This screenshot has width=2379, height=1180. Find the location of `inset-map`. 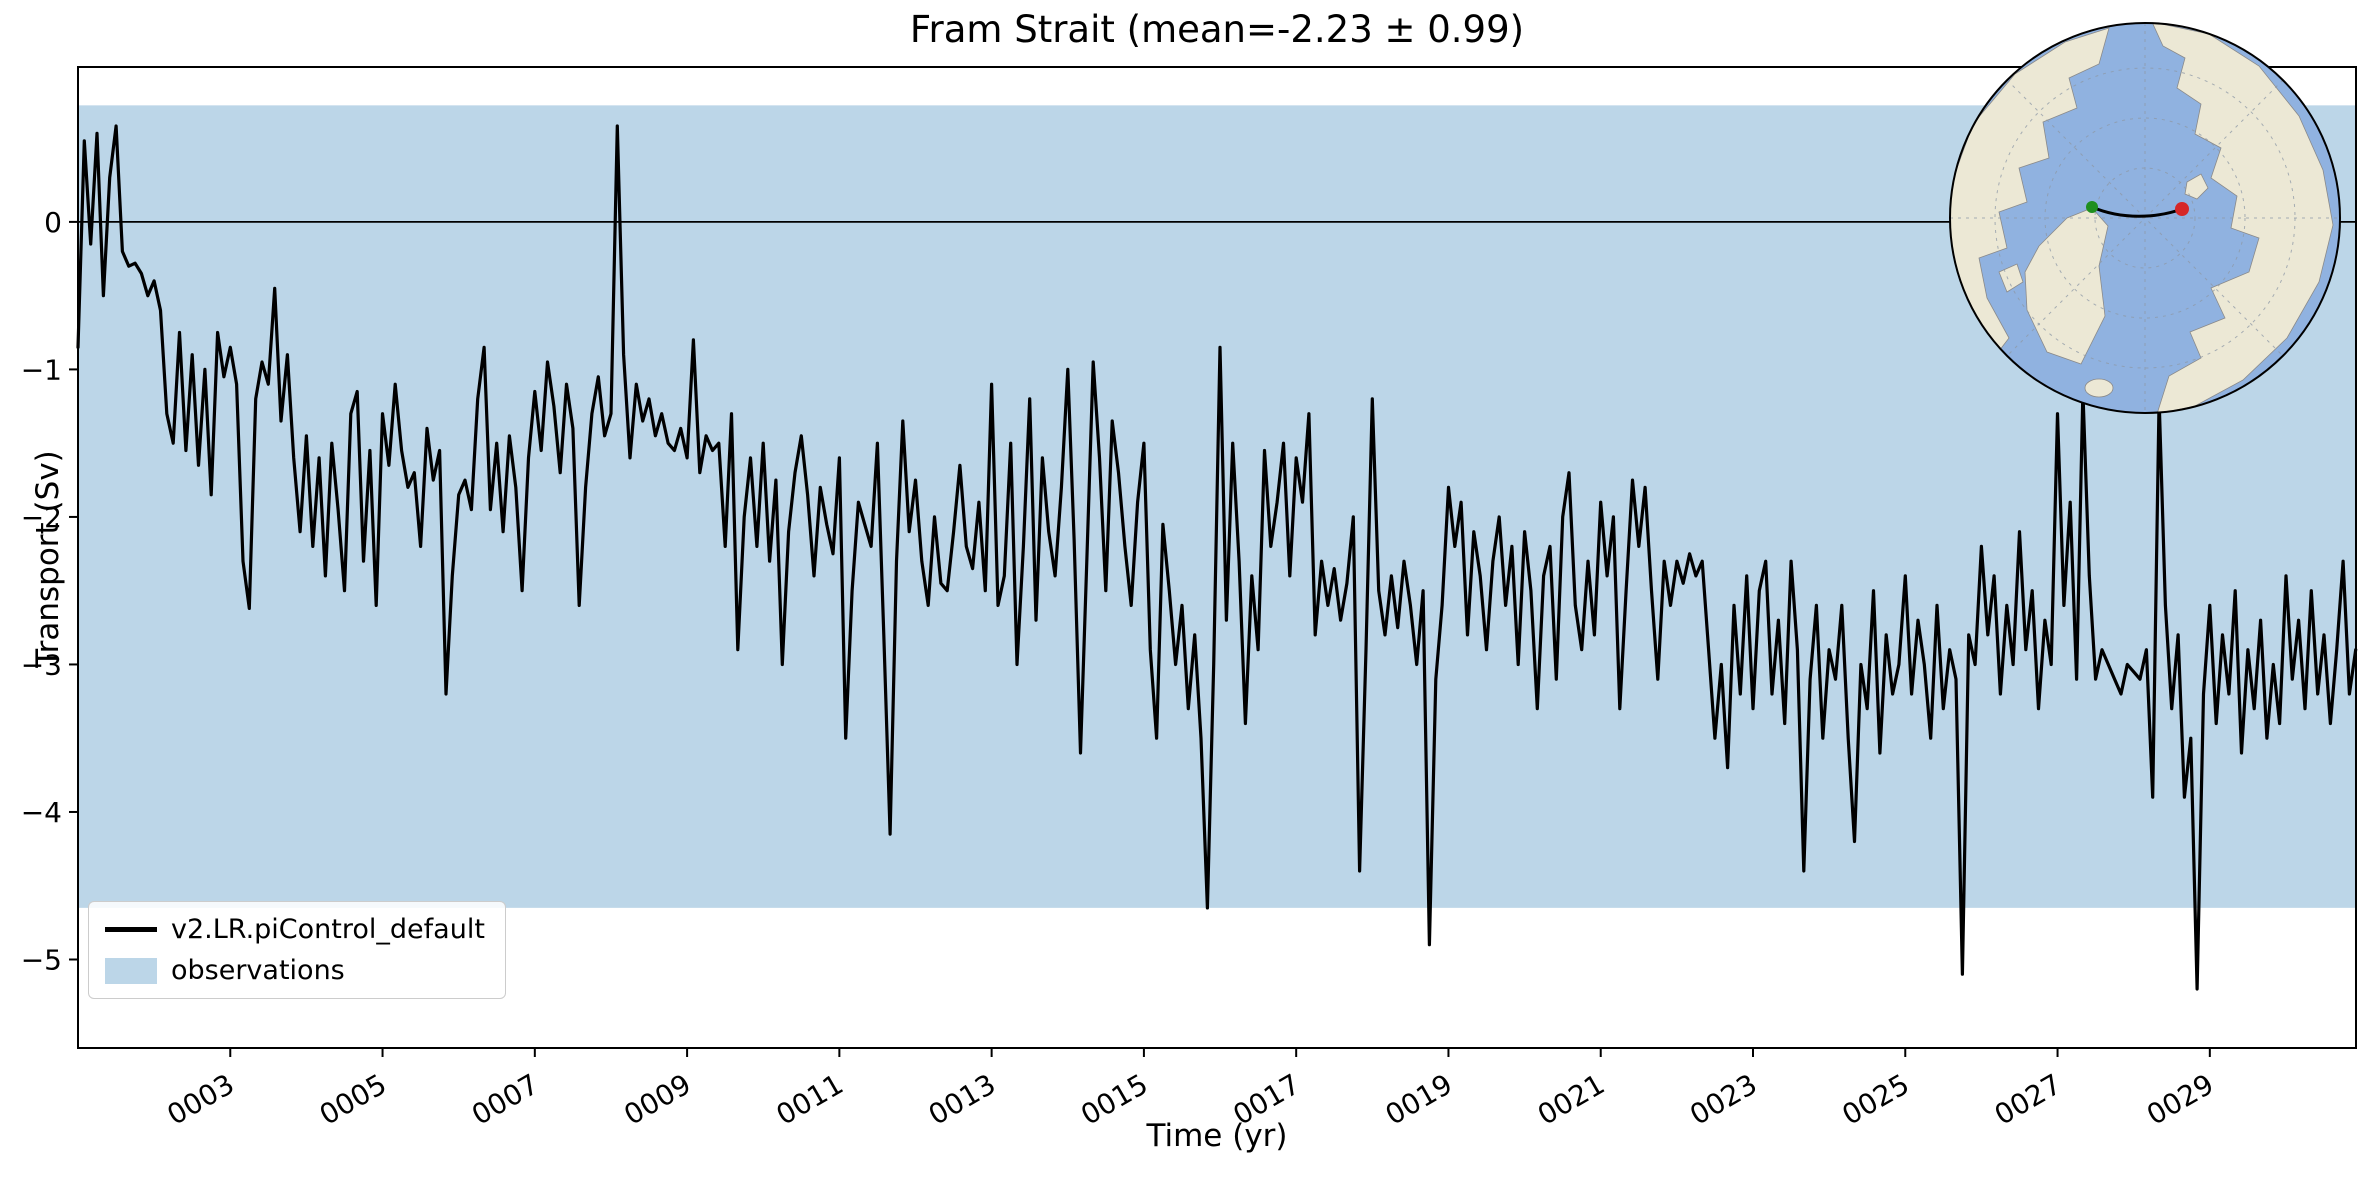

inset-map is located at coordinates (2145, 218).